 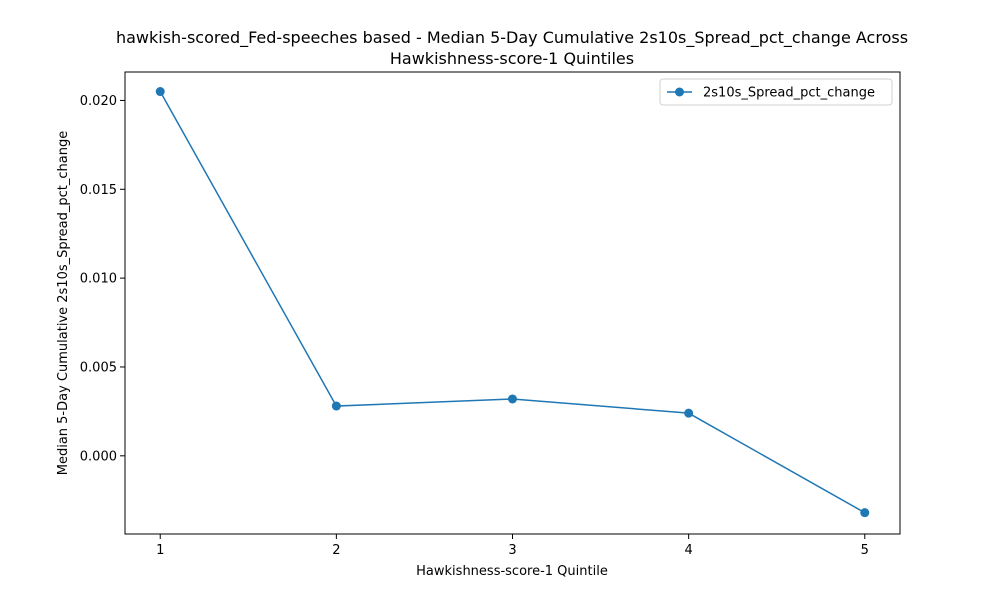 I want to click on y-tick-label: 0.000, so click(x=98, y=456).